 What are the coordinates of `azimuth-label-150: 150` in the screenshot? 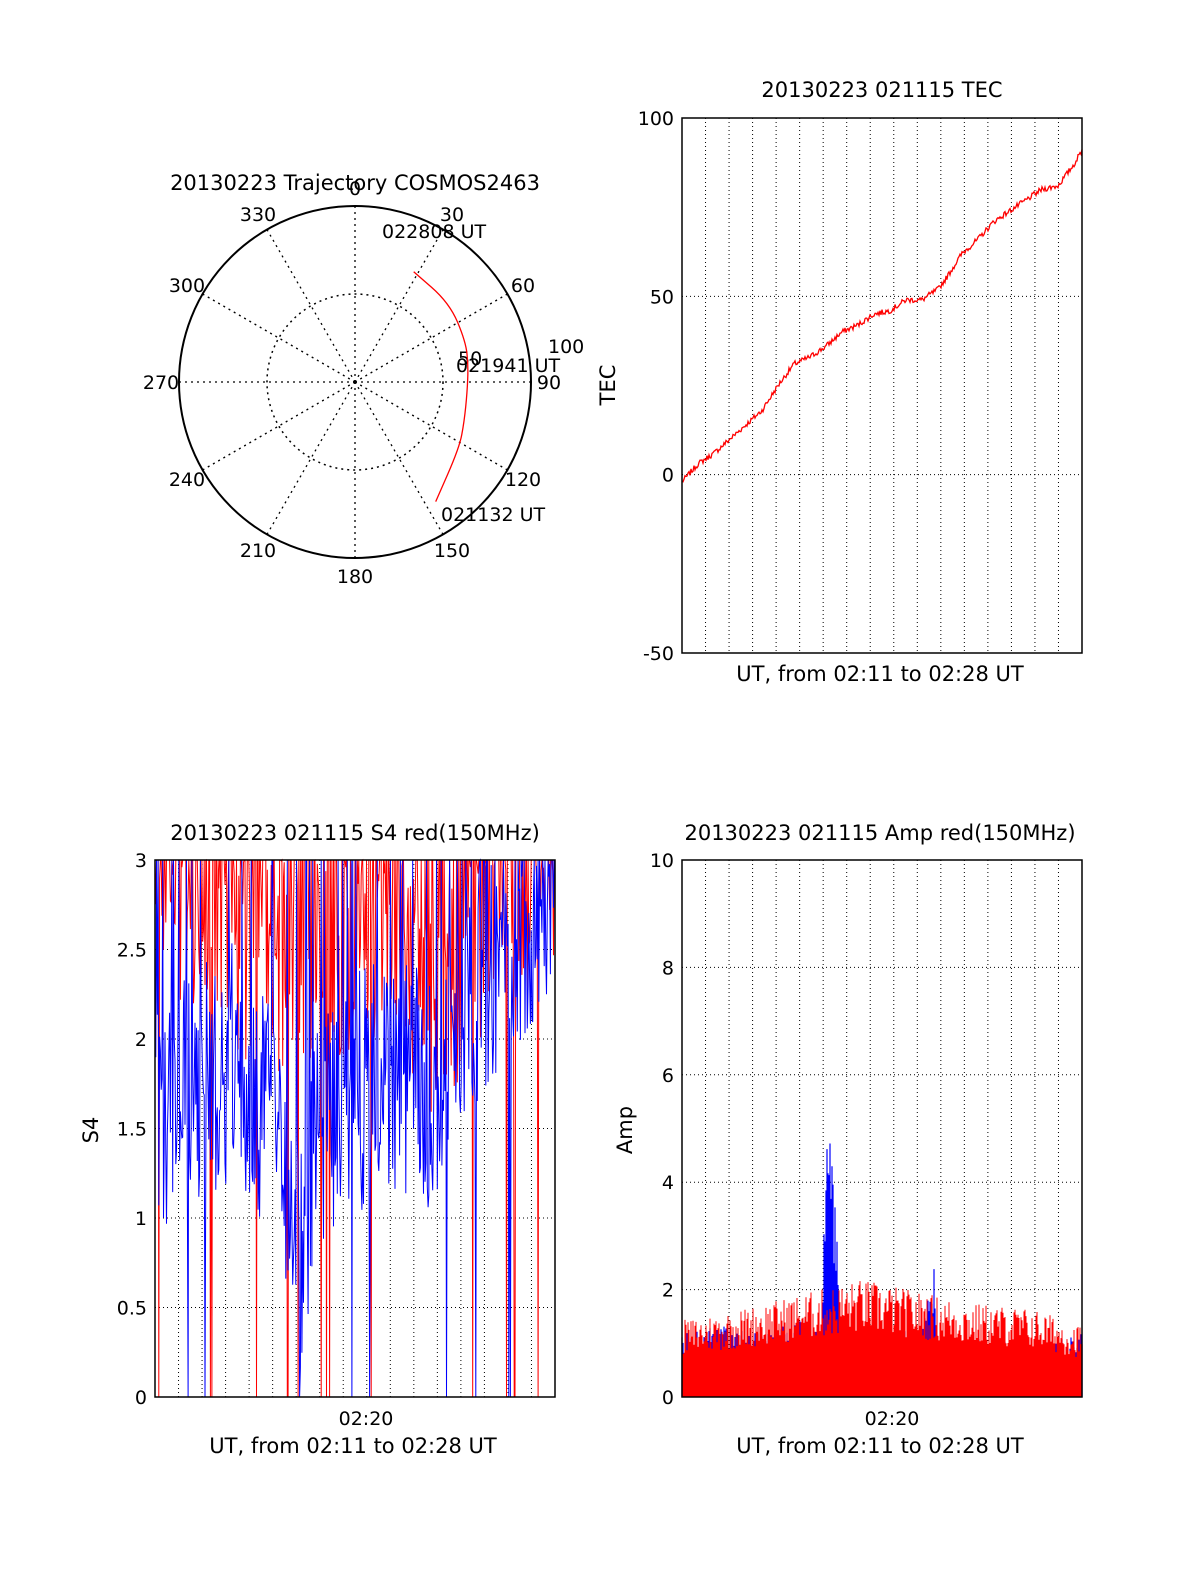 It's located at (452, 551).